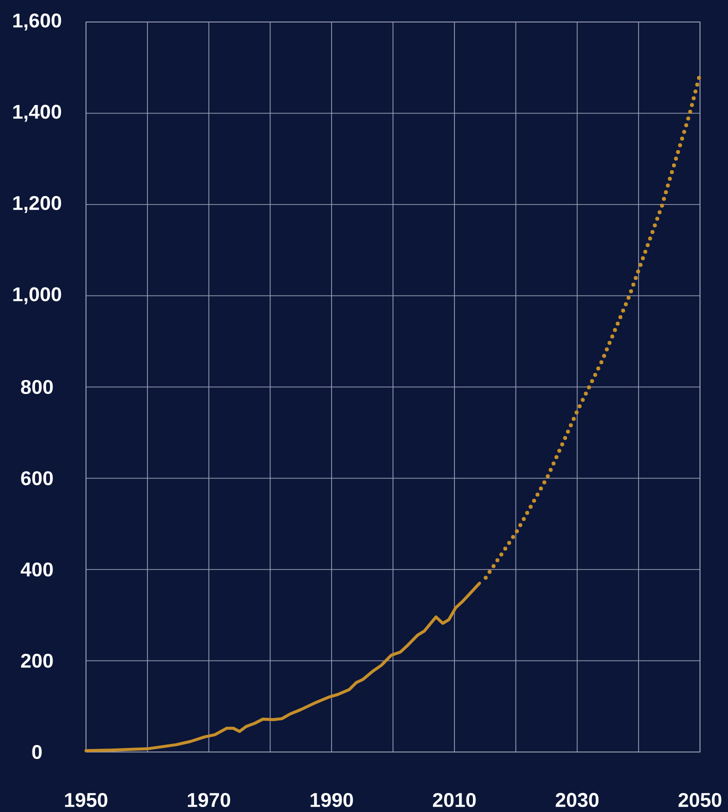 The height and width of the screenshot is (812, 728). Describe the element at coordinates (37, 113) in the screenshot. I see `y-tick-label: 1,400` at that location.